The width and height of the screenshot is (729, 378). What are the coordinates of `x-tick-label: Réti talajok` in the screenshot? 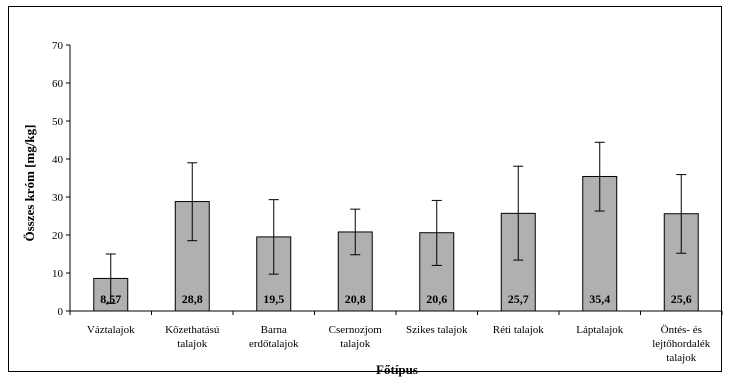 It's located at (519, 330).